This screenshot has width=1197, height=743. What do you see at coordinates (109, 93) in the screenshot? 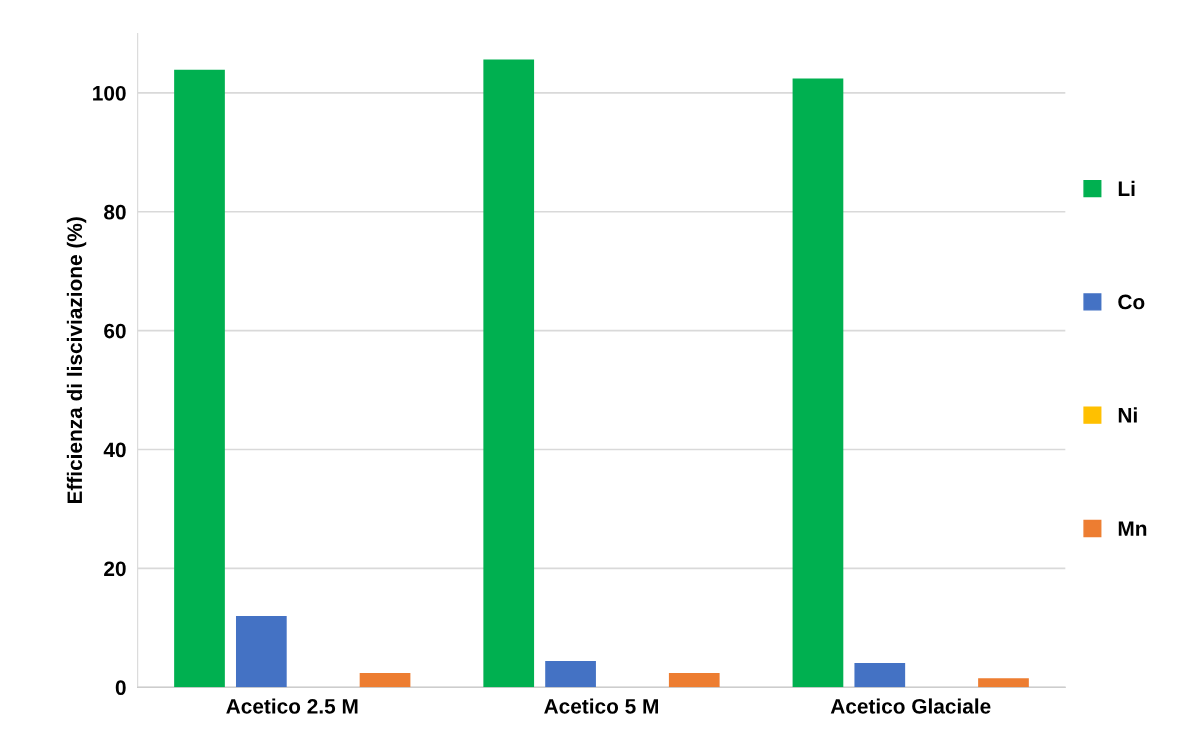
I see `y-tick-label: 100` at bounding box center [109, 93].